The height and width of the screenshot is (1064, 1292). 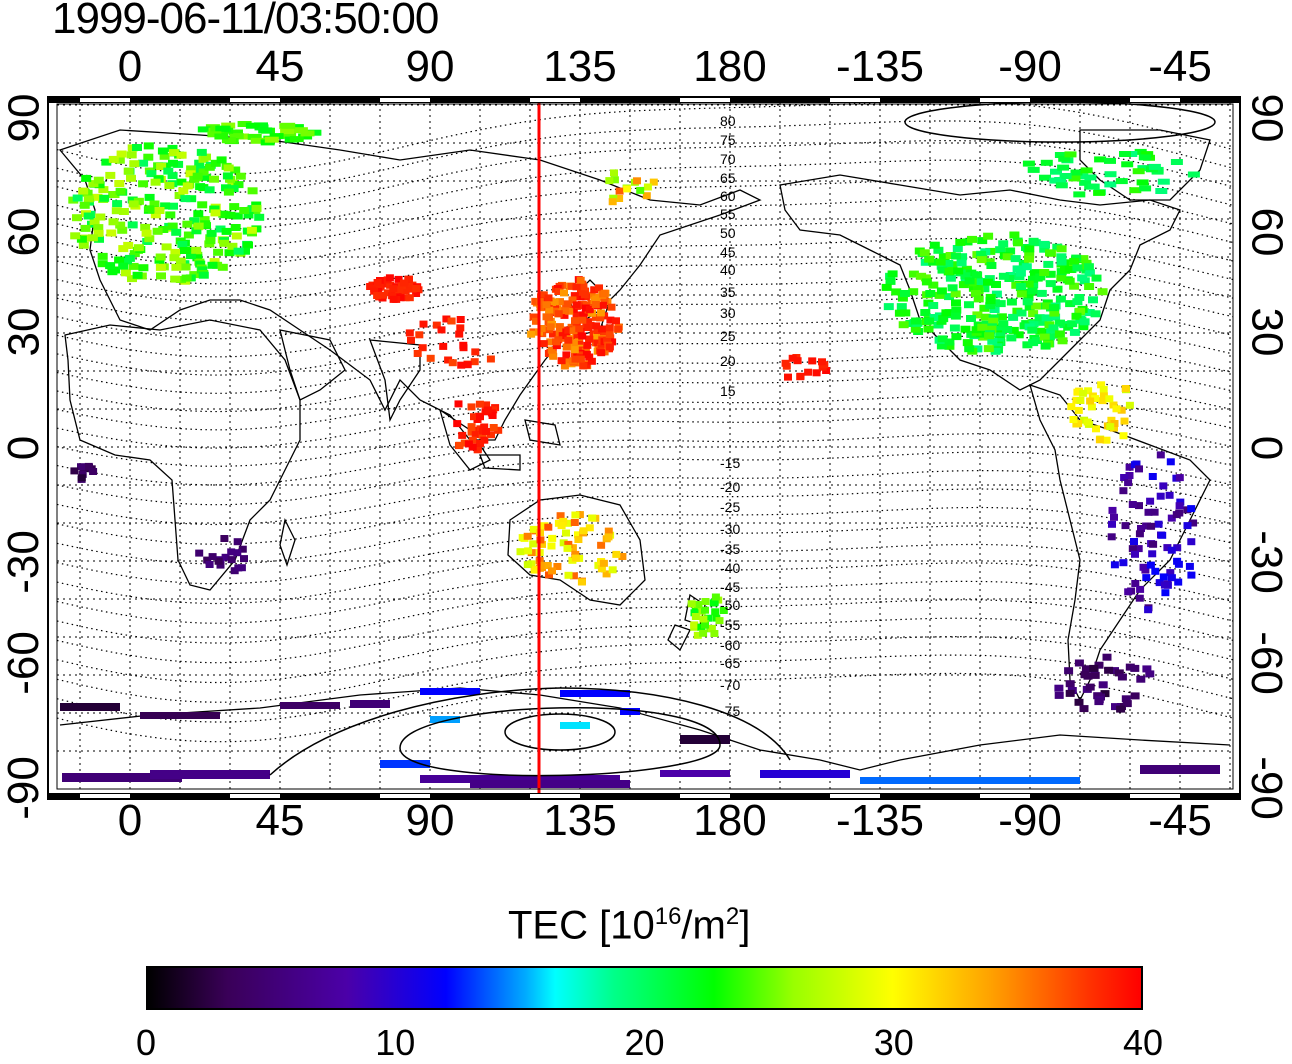 I want to click on contour-label-south: -40, so click(x=730, y=568).